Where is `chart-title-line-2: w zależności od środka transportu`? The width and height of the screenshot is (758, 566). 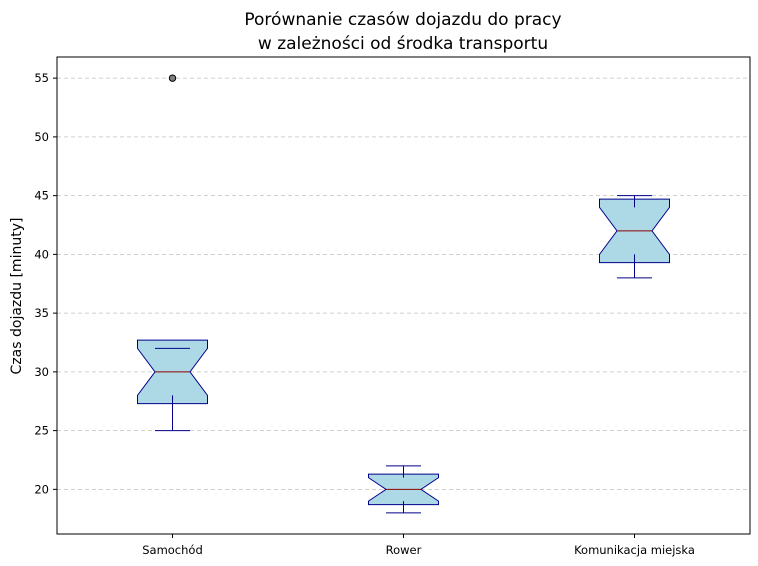
chart-title-line-2: w zależności od środka transportu is located at coordinates (403, 44).